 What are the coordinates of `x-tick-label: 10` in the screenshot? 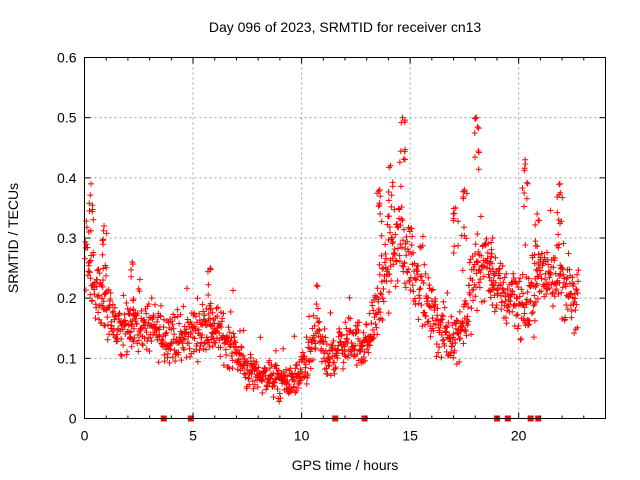 It's located at (302, 436).